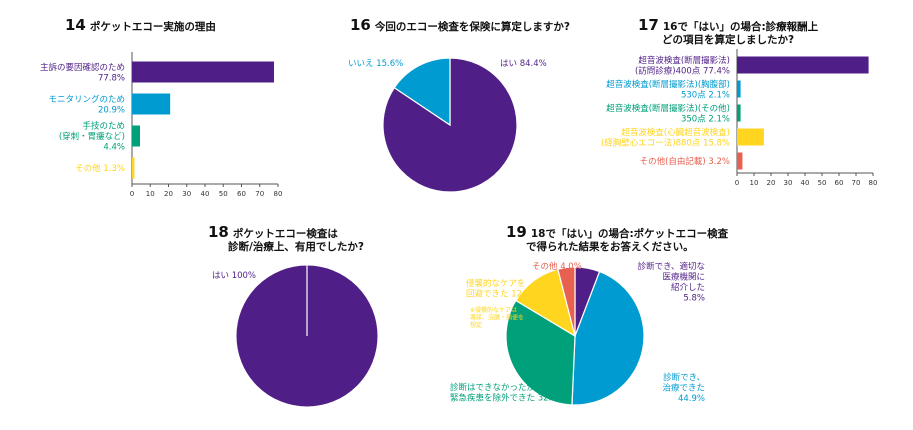  Describe the element at coordinates (629, 234) in the screenshot. I see `q19-title-line1: 18で「はい」の場合:ポケットエコー検査` at that location.